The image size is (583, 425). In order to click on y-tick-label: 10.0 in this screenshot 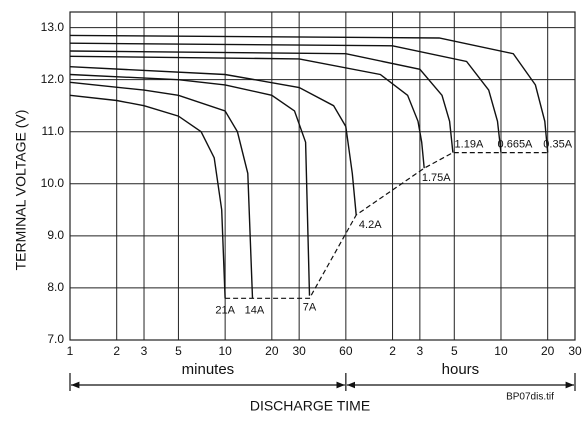, I will do `click(53, 183)`.